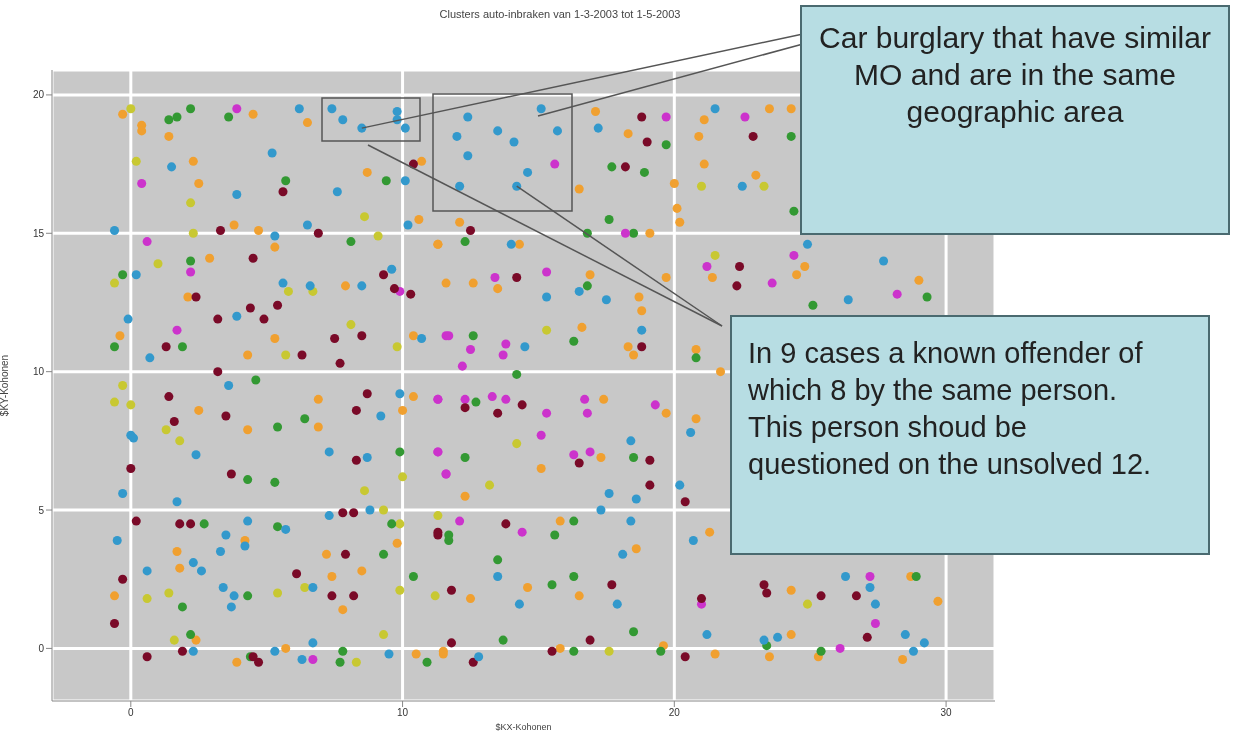 This screenshot has height=731, width=1246. Describe the element at coordinates (5, 385) in the screenshot. I see `y-axis-title: $KY-Kohonen` at that location.